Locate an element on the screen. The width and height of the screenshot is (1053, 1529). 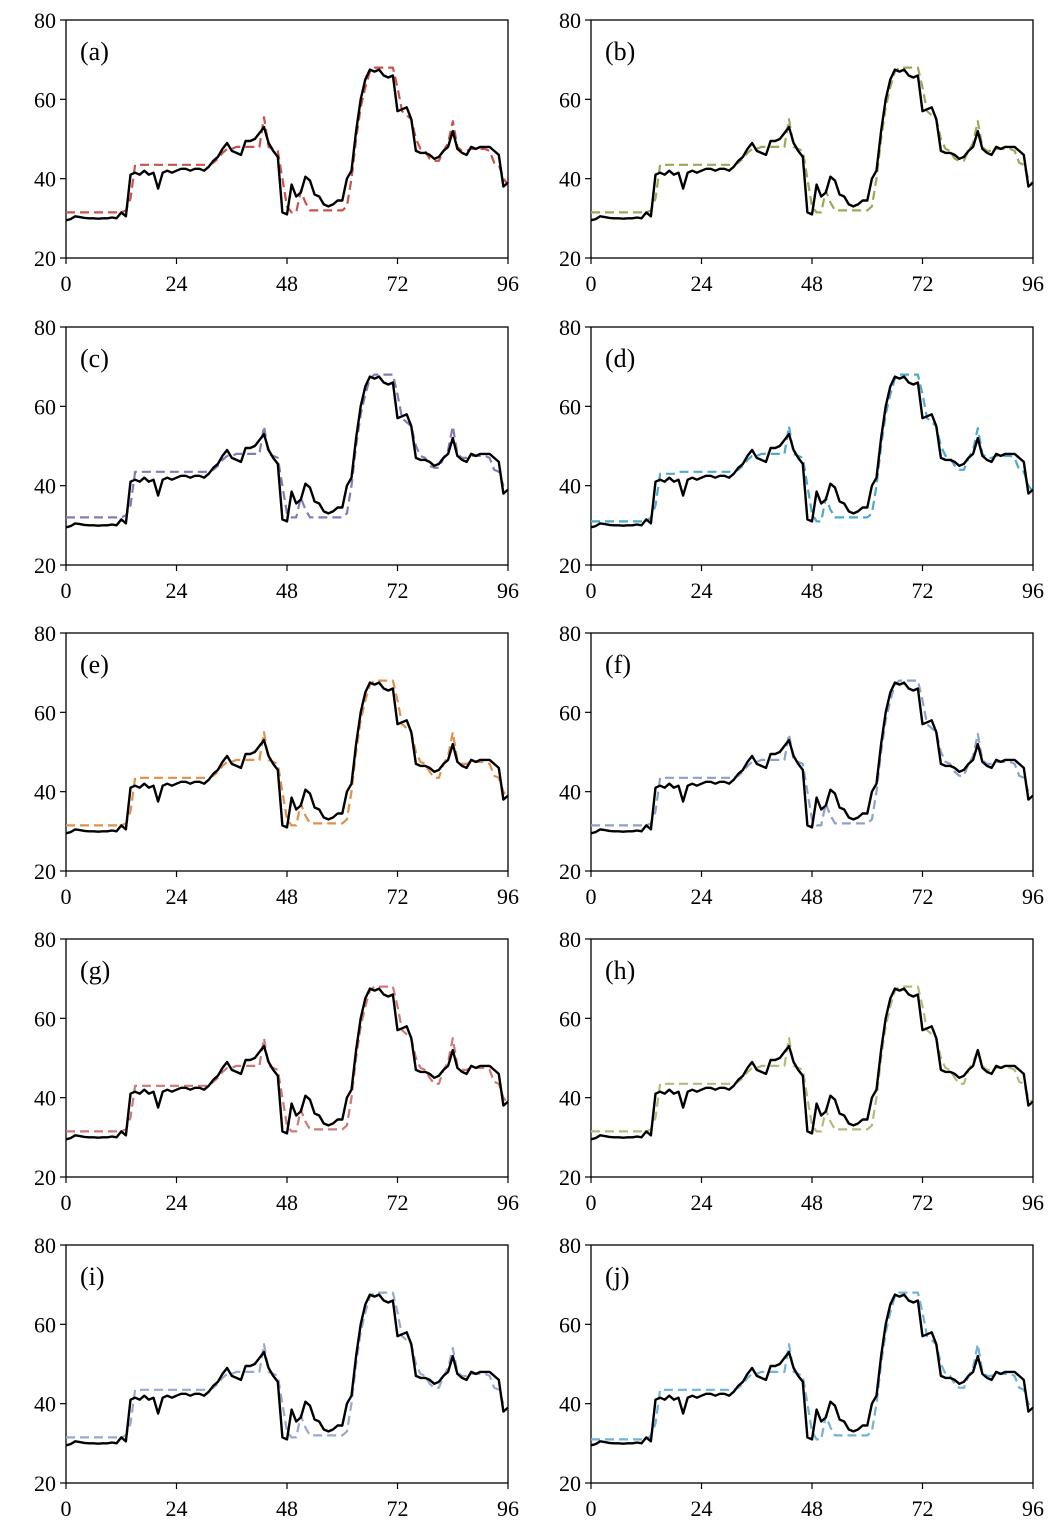
panel-label: (i) is located at coordinates (92, 1276).